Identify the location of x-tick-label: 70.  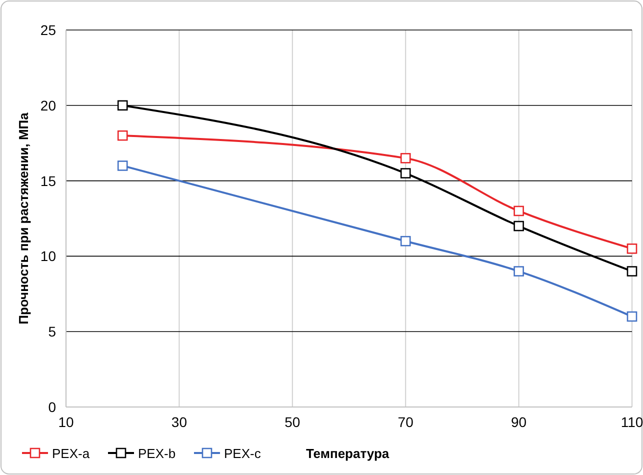
(406, 422).